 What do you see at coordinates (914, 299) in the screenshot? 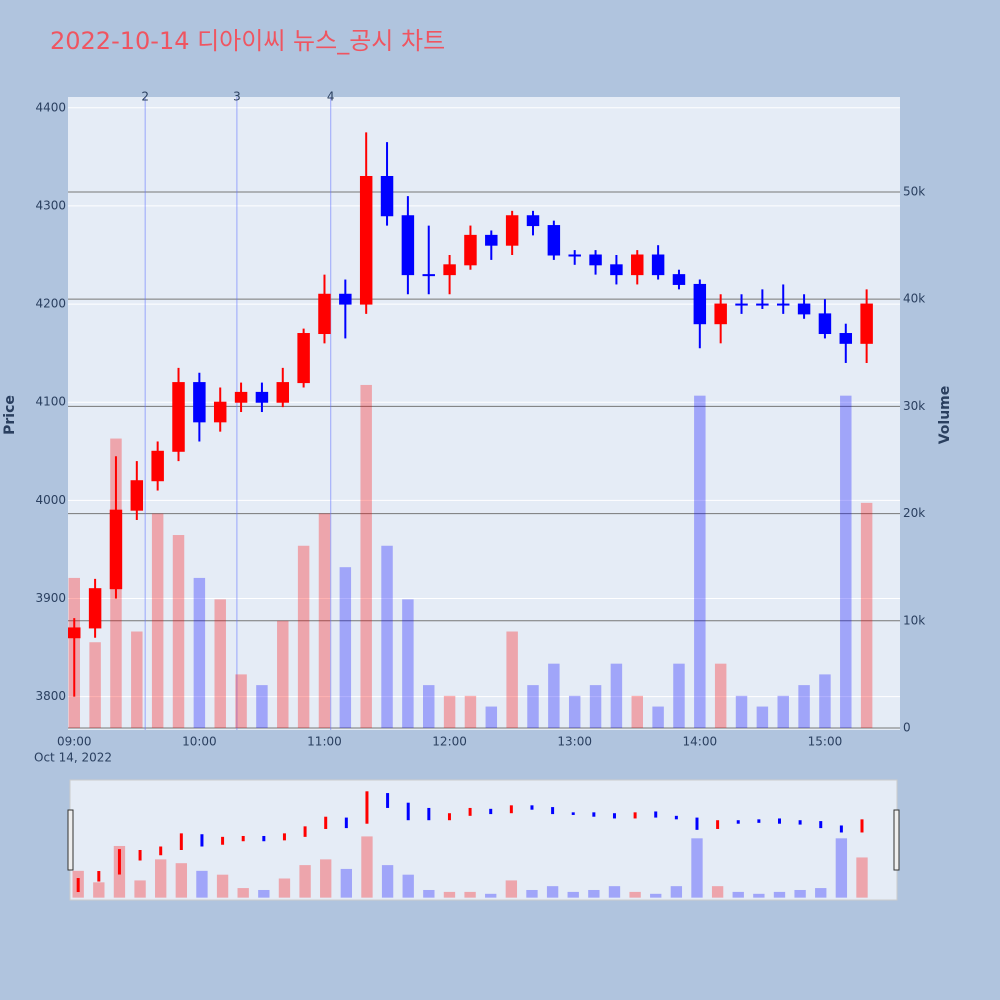
I see `y2-tick-label: 40k` at bounding box center [914, 299].